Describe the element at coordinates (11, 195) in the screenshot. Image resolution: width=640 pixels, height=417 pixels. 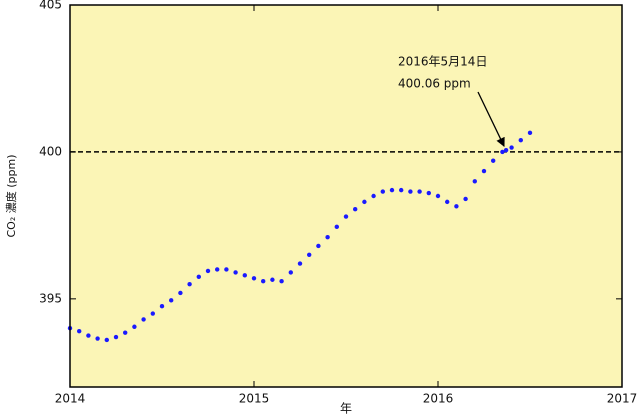
I see `y-axis-label: CO₂ 濃度 (ppm)` at that location.